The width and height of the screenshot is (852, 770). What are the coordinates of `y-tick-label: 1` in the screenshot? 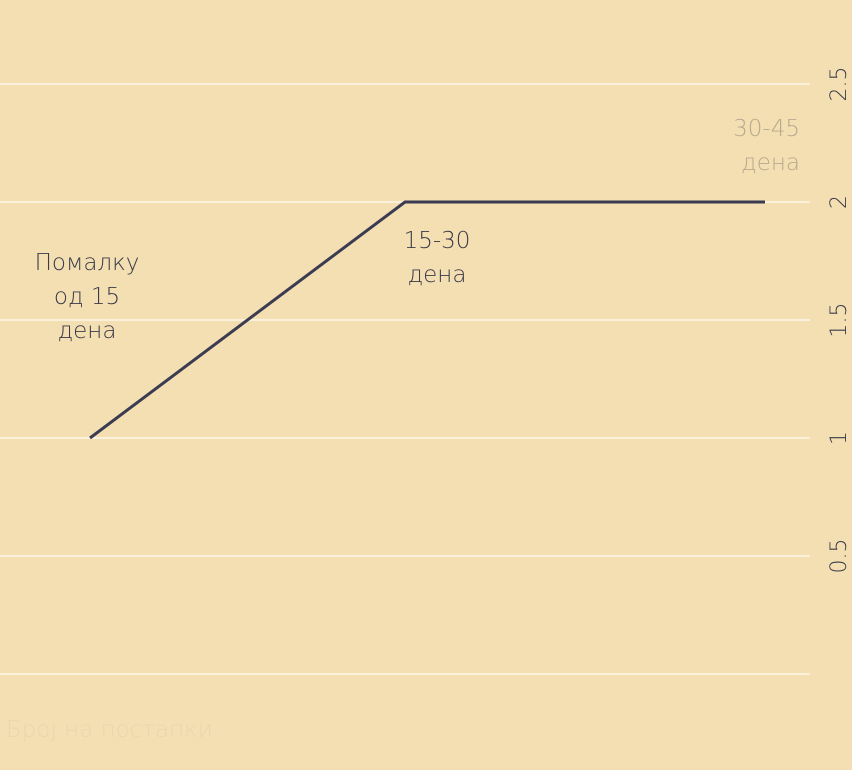 It's located at (839, 438).